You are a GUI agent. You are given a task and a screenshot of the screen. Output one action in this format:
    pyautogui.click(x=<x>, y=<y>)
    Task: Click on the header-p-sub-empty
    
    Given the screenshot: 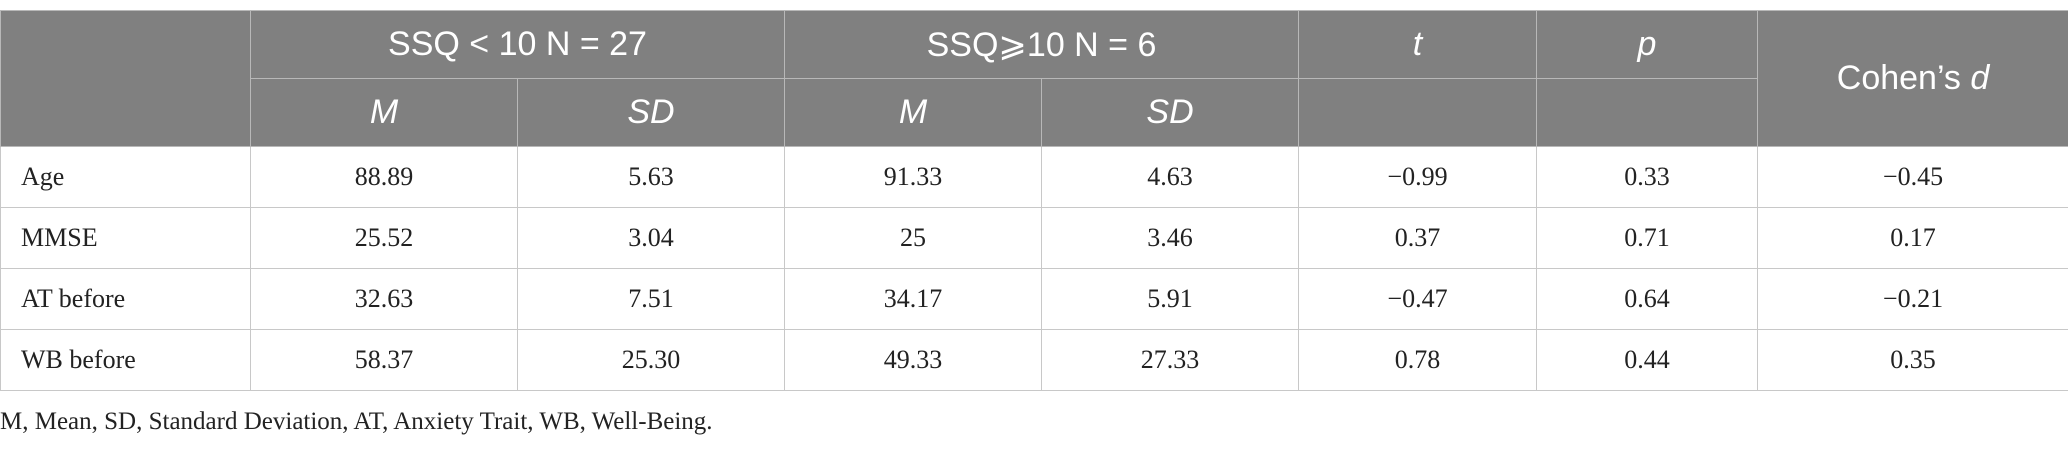 What is the action you would take?
    pyautogui.click(x=1647, y=112)
    